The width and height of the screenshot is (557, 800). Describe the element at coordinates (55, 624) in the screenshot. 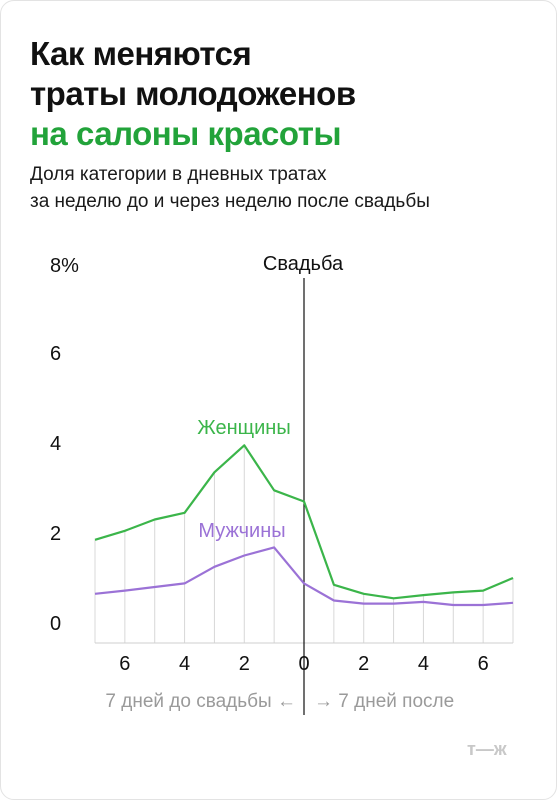

I see `y-tick-label: 0` at that location.